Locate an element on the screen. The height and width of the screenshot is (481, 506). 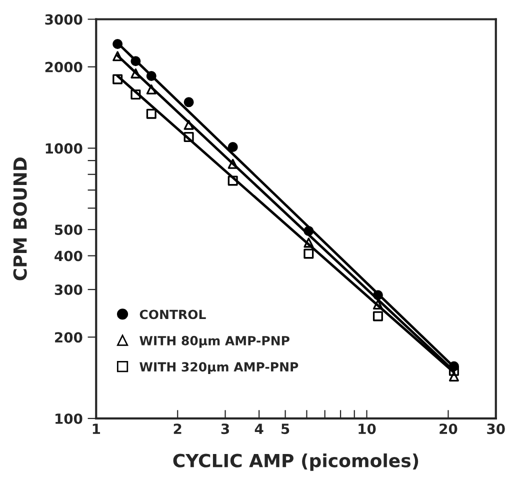
x-axis-title: CYCLIC AMP (picomoles) is located at coordinates (295, 462).